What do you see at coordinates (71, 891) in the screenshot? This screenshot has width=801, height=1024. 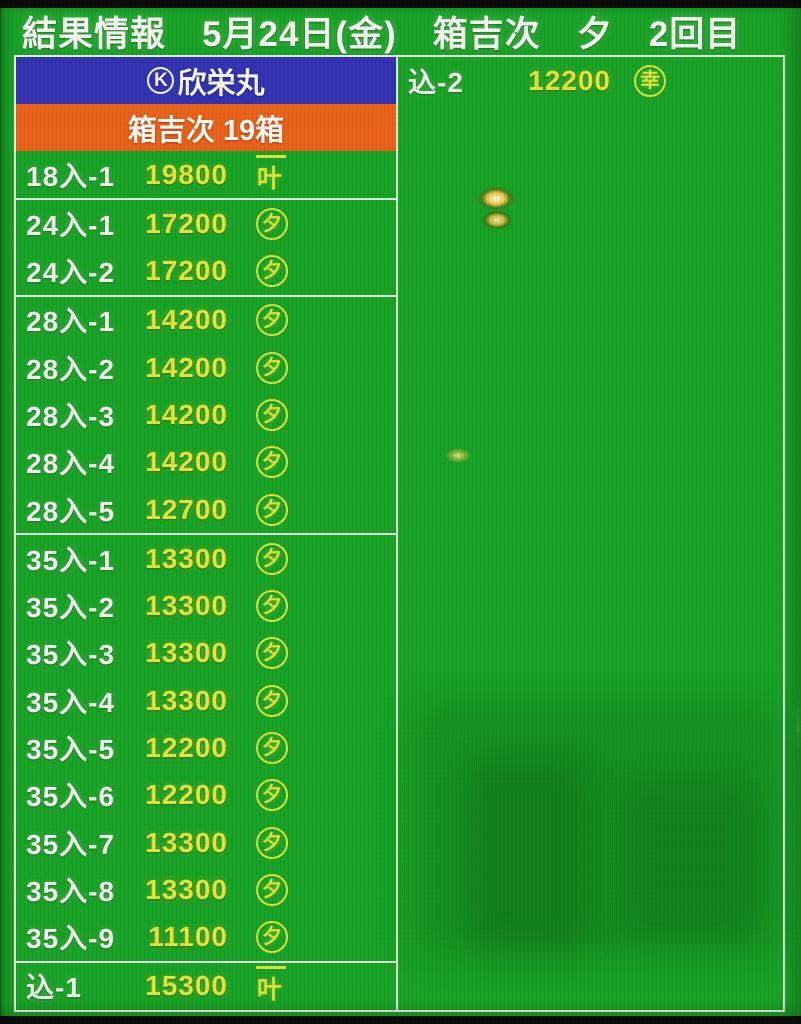 I see `row-label: 35入-8` at bounding box center [71, 891].